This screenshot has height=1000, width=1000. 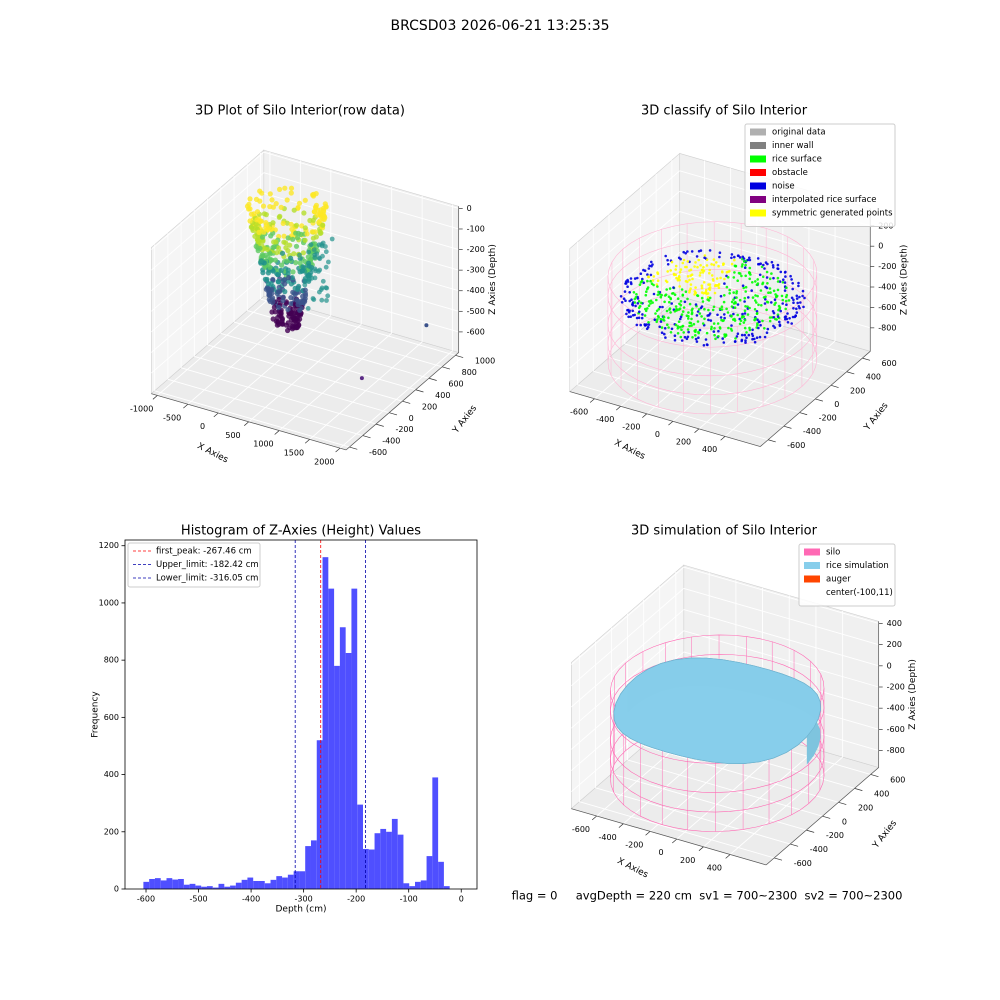 What do you see at coordinates (485, 360) in the screenshot?
I see `y-tick-label: 1000` at bounding box center [485, 360].